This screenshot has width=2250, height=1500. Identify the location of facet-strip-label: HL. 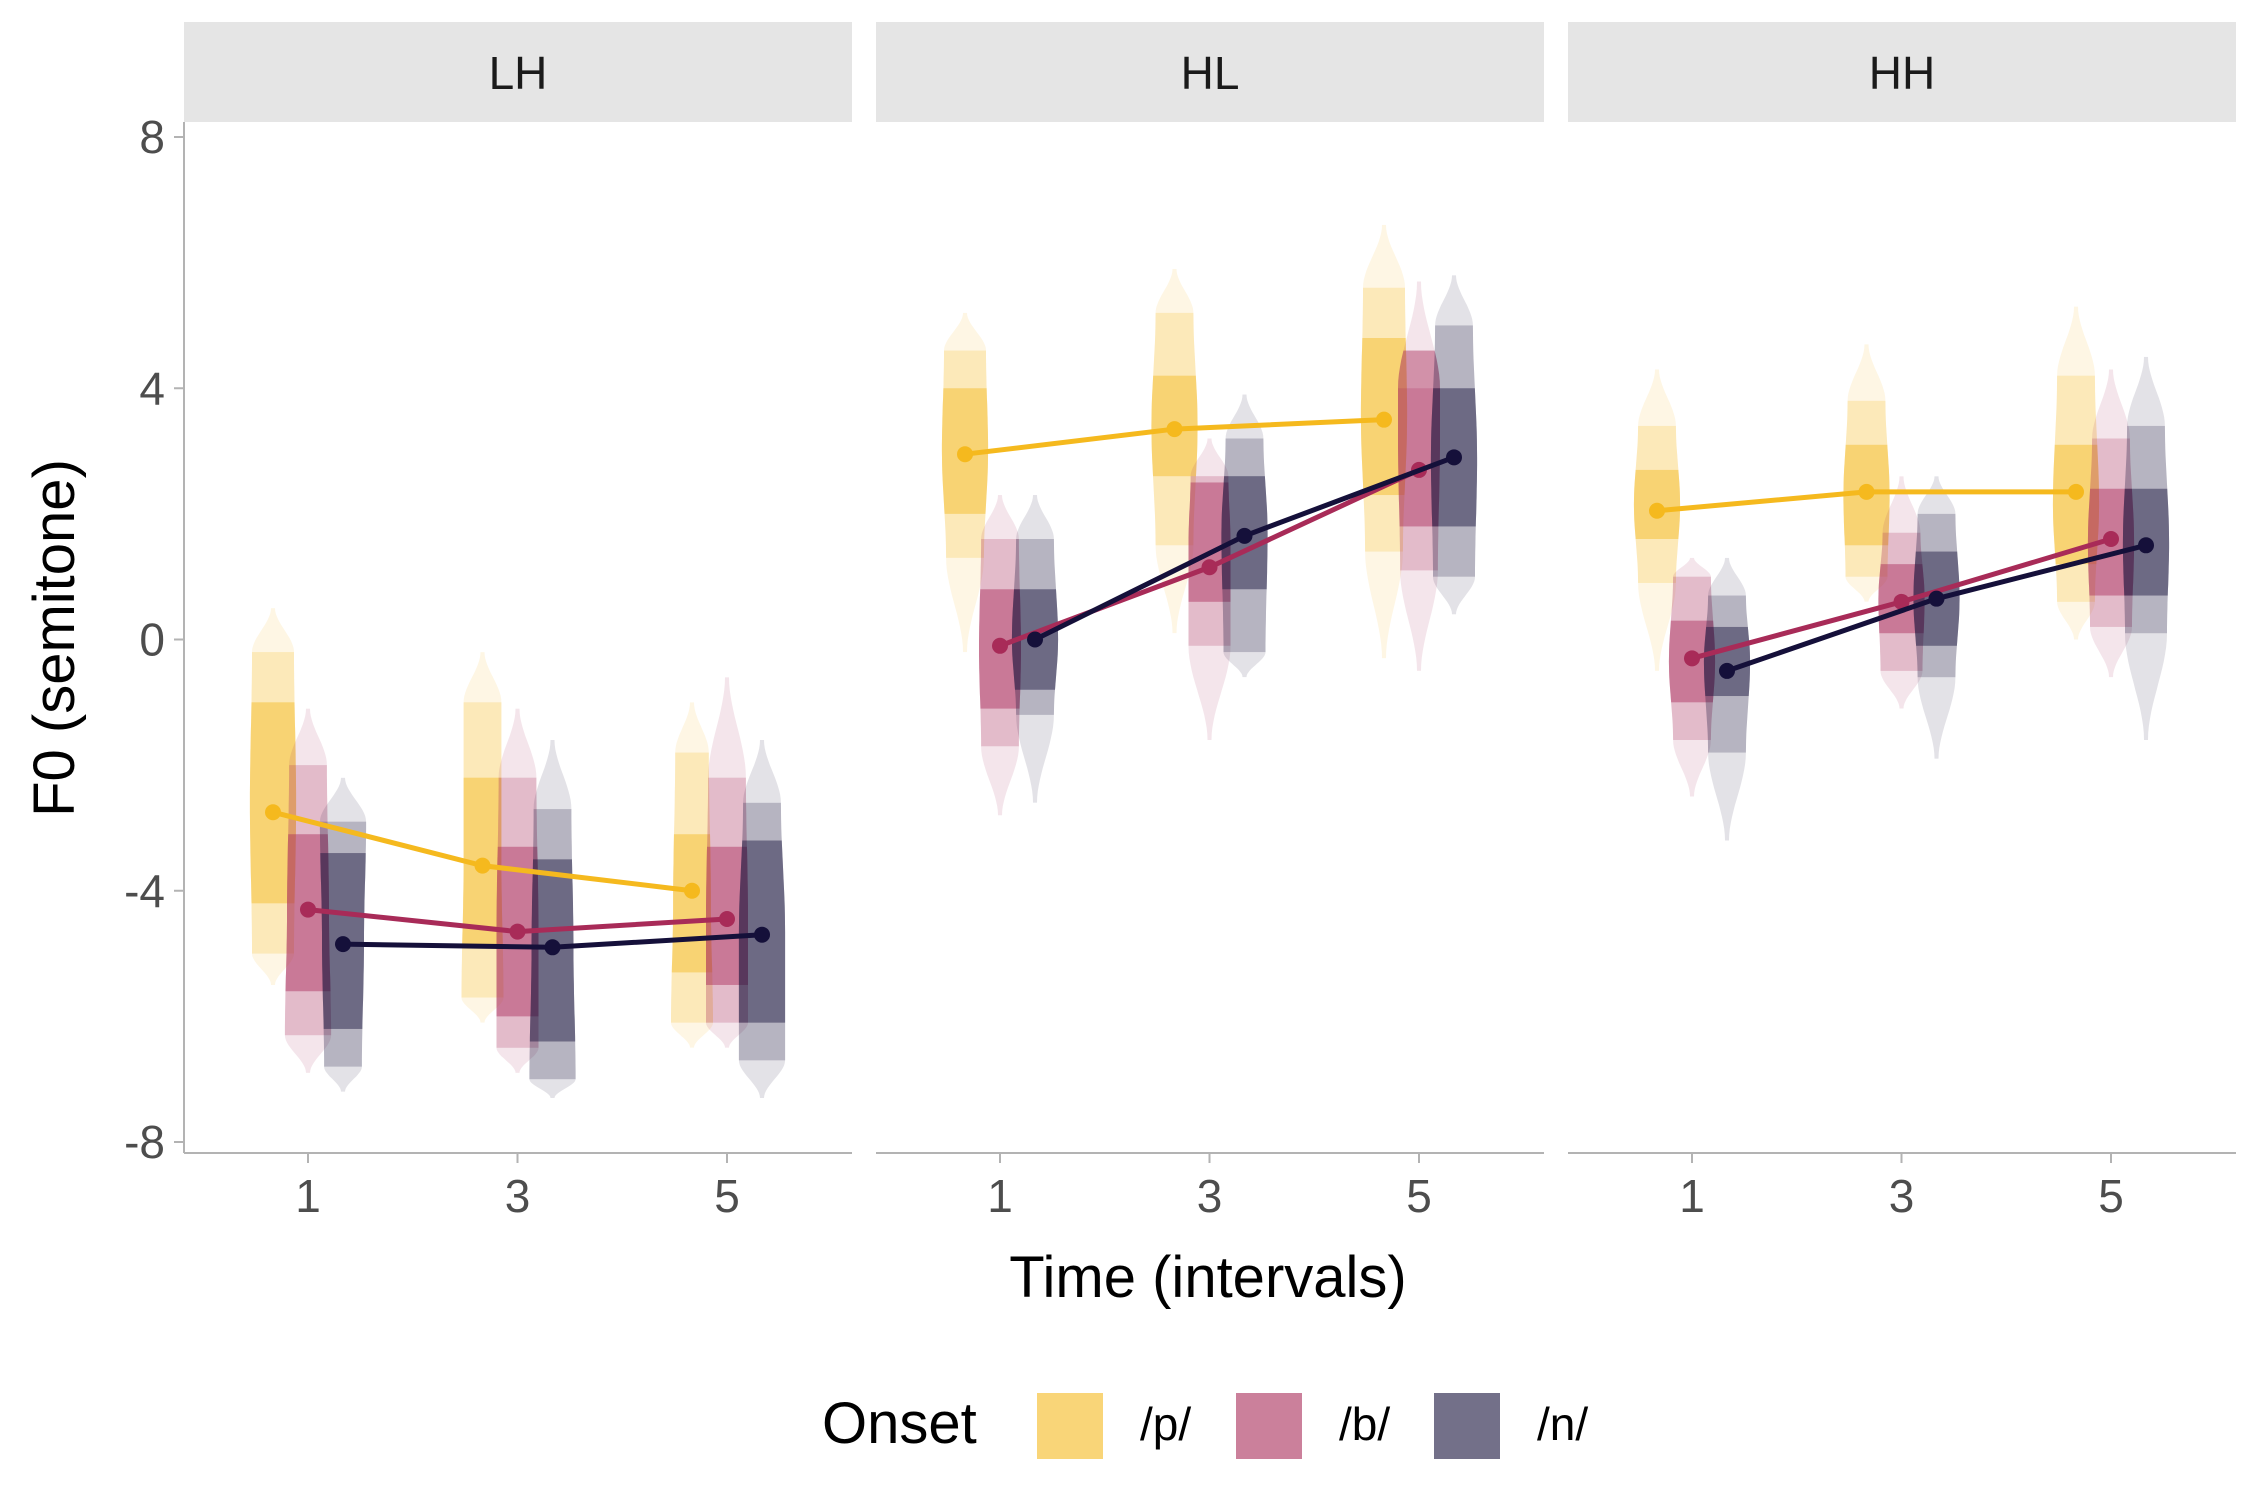
(1210, 73).